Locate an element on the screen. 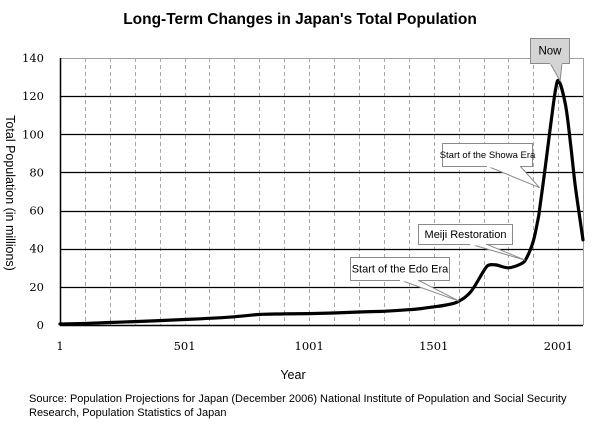  x-tick-label: 1001 is located at coordinates (309, 346).